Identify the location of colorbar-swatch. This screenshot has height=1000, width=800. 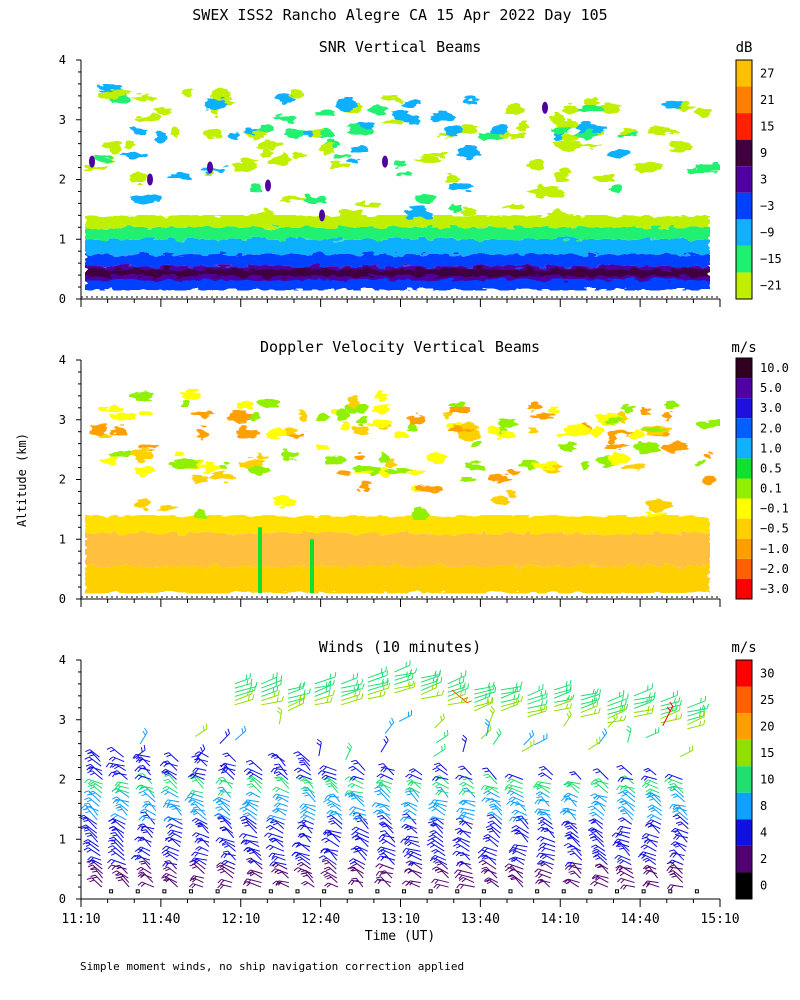
(744, 508).